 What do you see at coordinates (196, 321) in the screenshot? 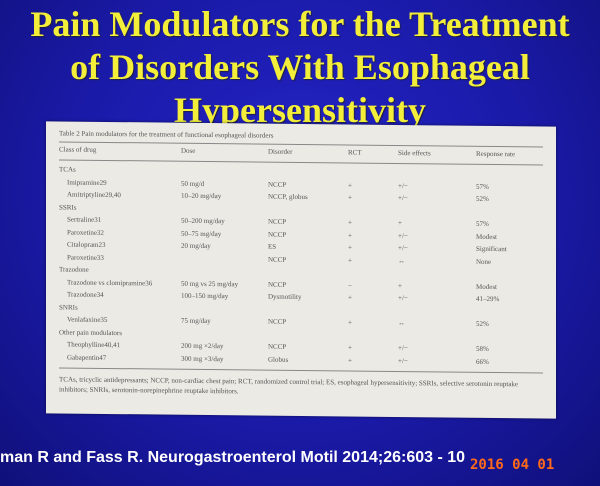
I see `cell-dose: 75 mg/day` at bounding box center [196, 321].